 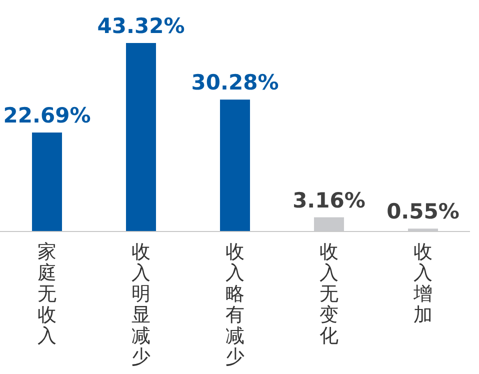 I want to click on x-tick-label: 收入无变化, so click(x=329, y=294).